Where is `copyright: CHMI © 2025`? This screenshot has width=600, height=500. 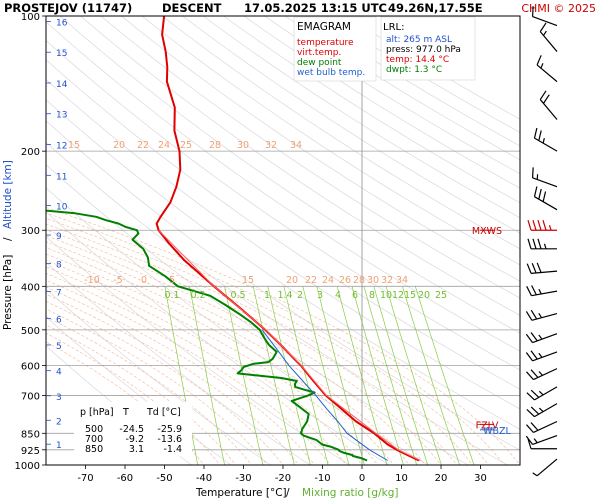 copyright: CHMI © 2025 is located at coordinates (558, 8).